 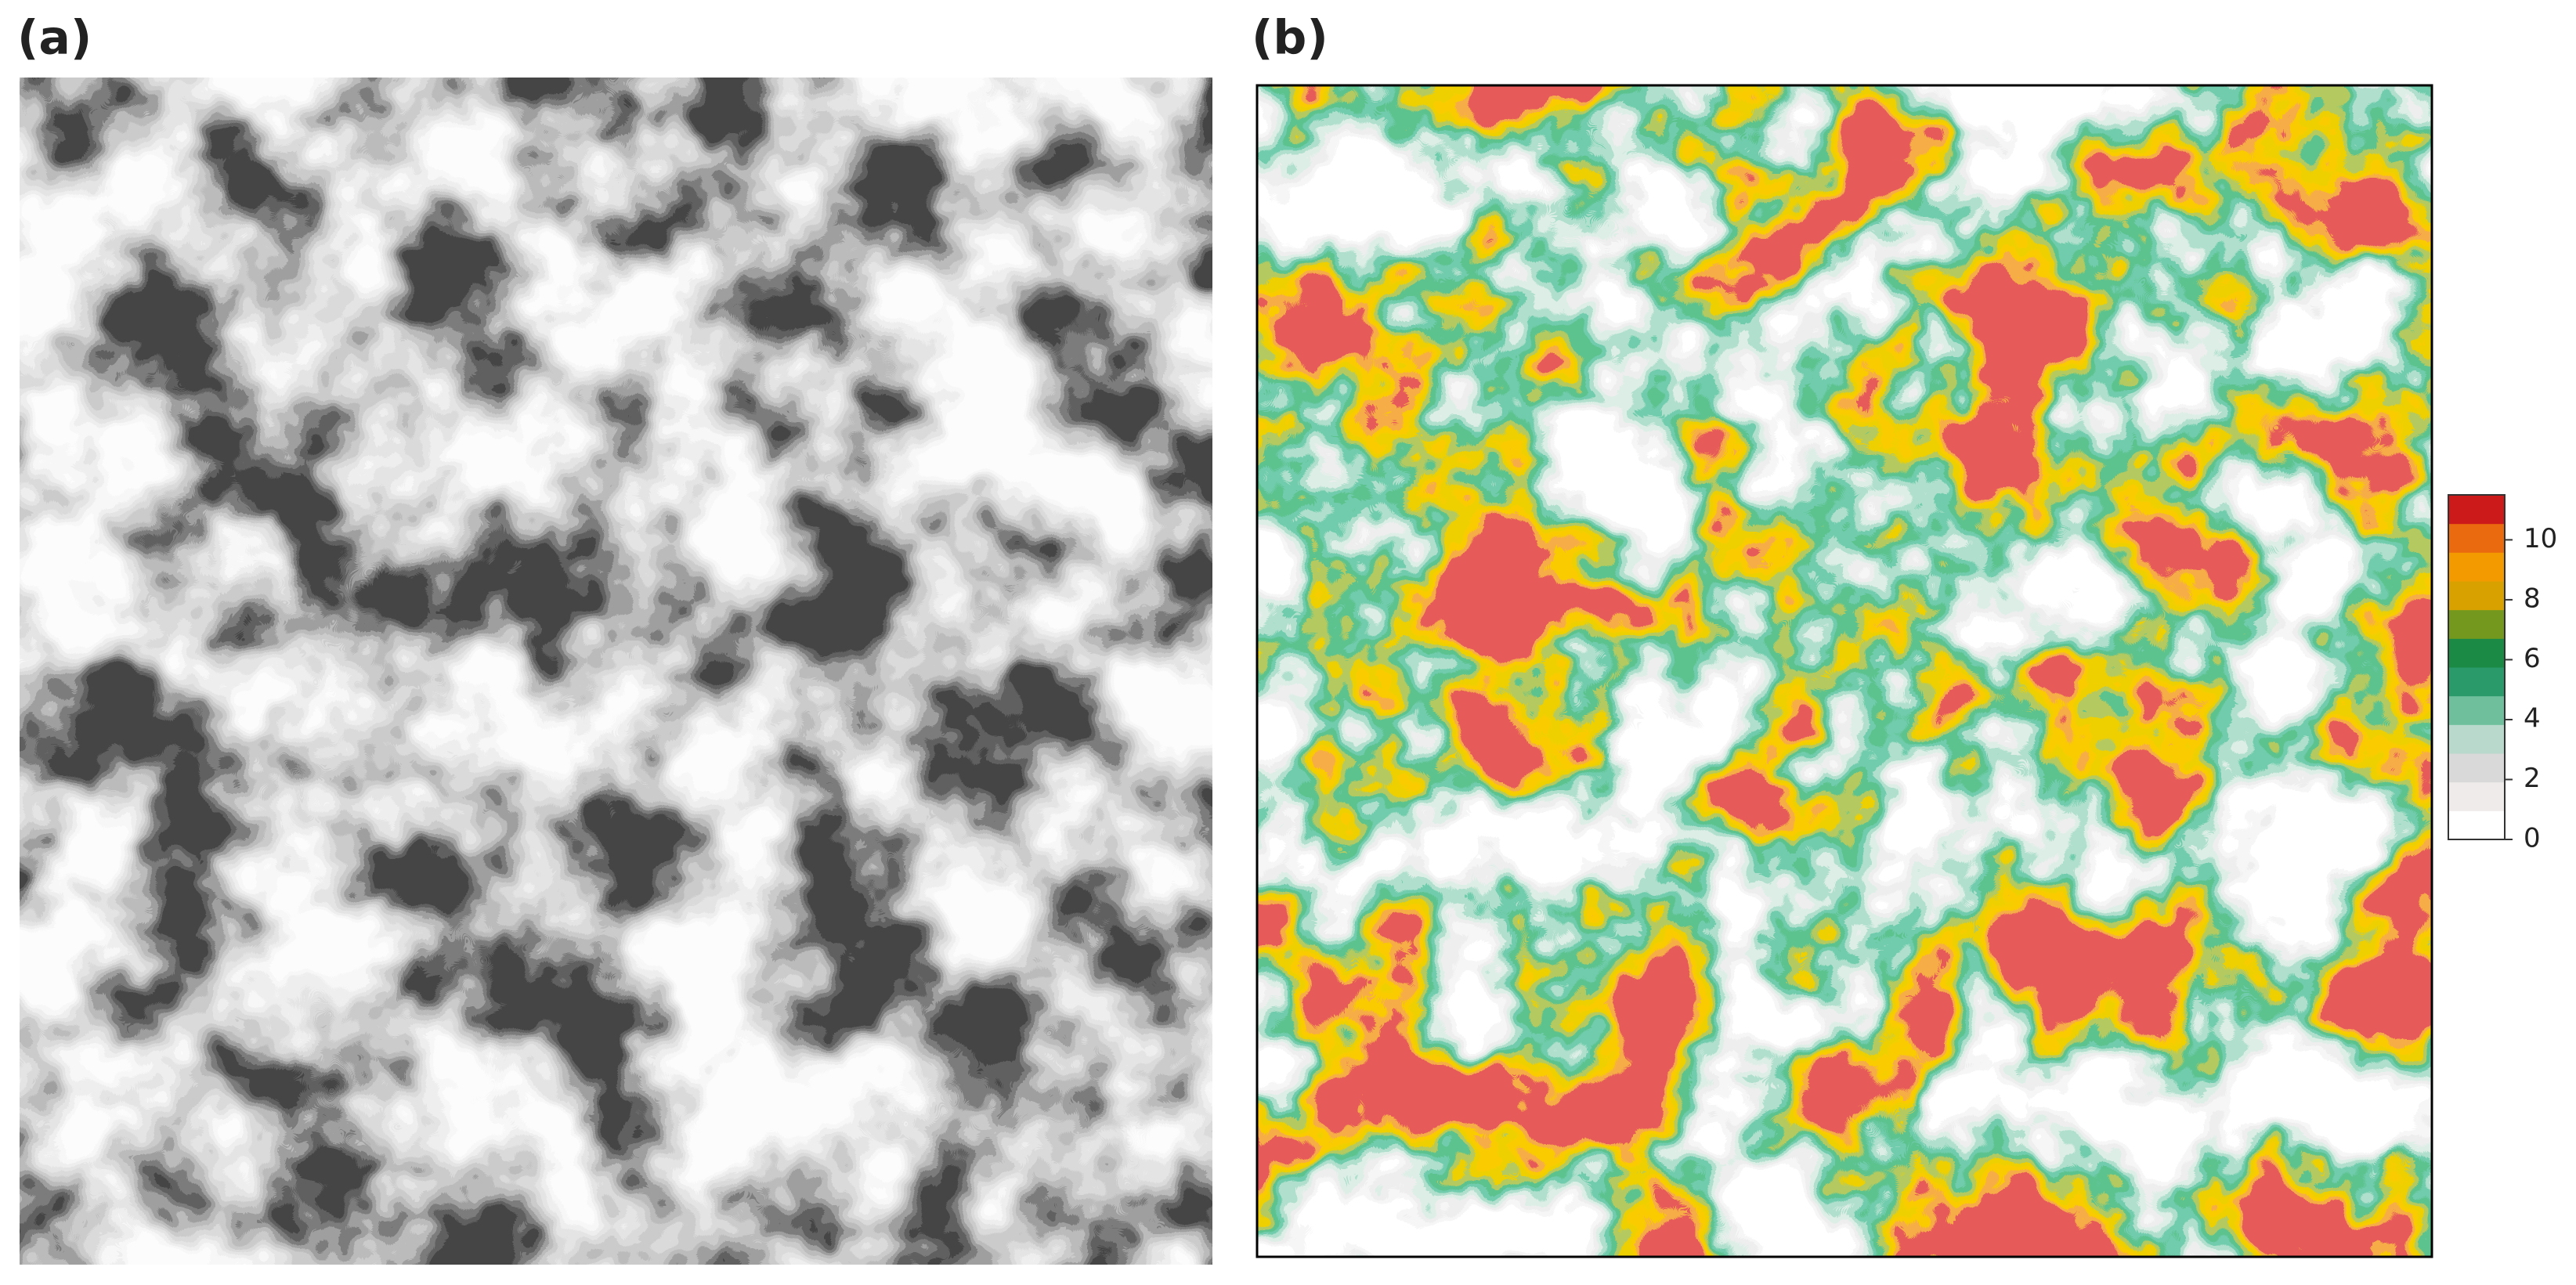 I want to click on colorbar-frame, so click(x=2477, y=667).